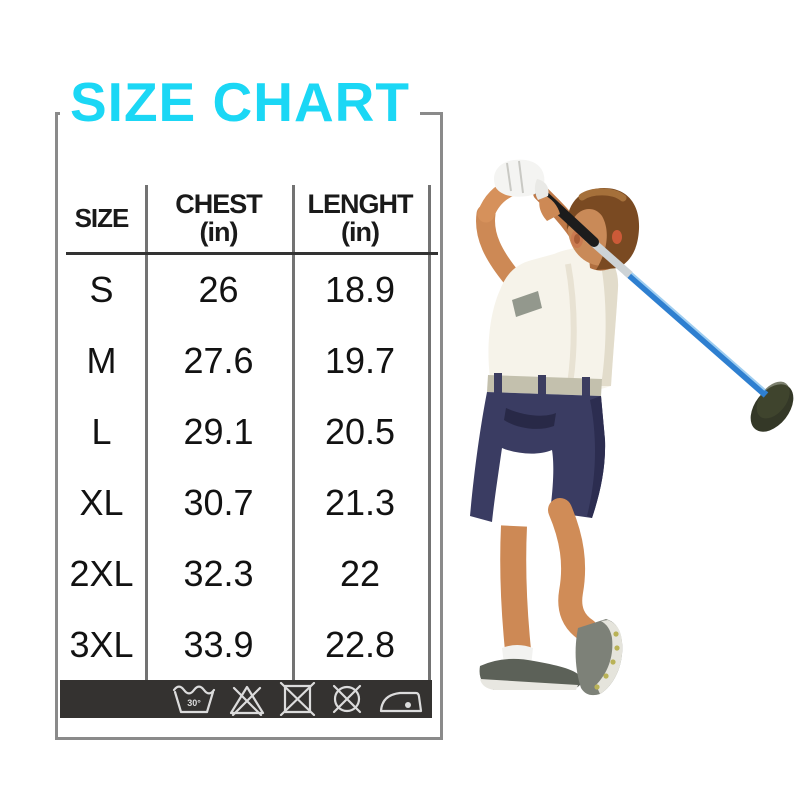  I want to click on do-not-tumble-dry-icon, so click(297, 699).